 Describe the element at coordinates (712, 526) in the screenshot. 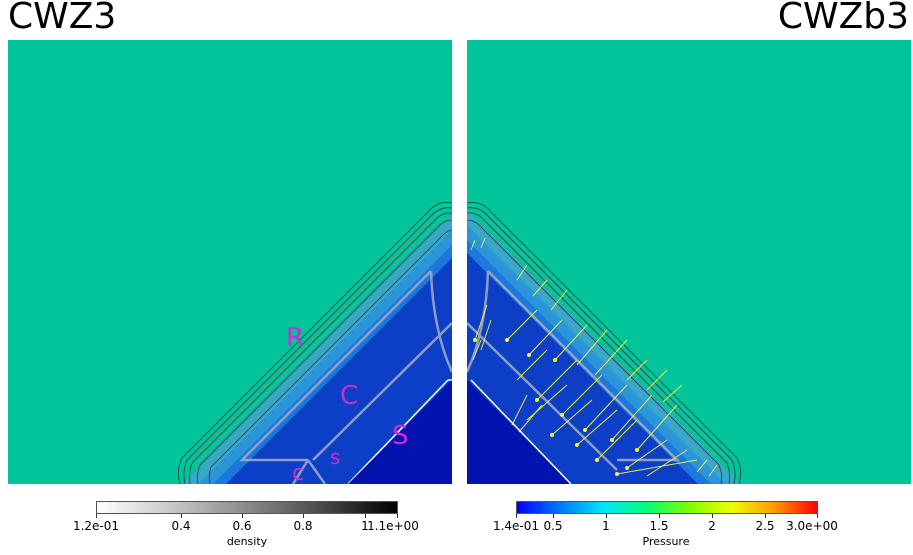

I see `pressure-tick-3: 2` at that location.